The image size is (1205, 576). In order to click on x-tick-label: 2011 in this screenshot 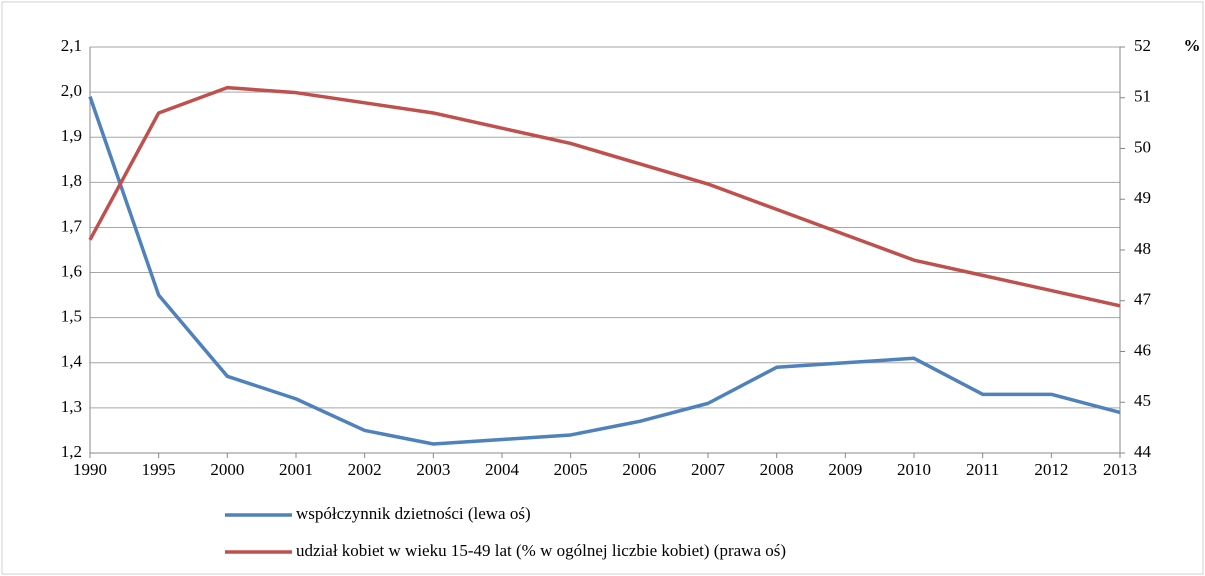, I will do `click(982, 469)`.